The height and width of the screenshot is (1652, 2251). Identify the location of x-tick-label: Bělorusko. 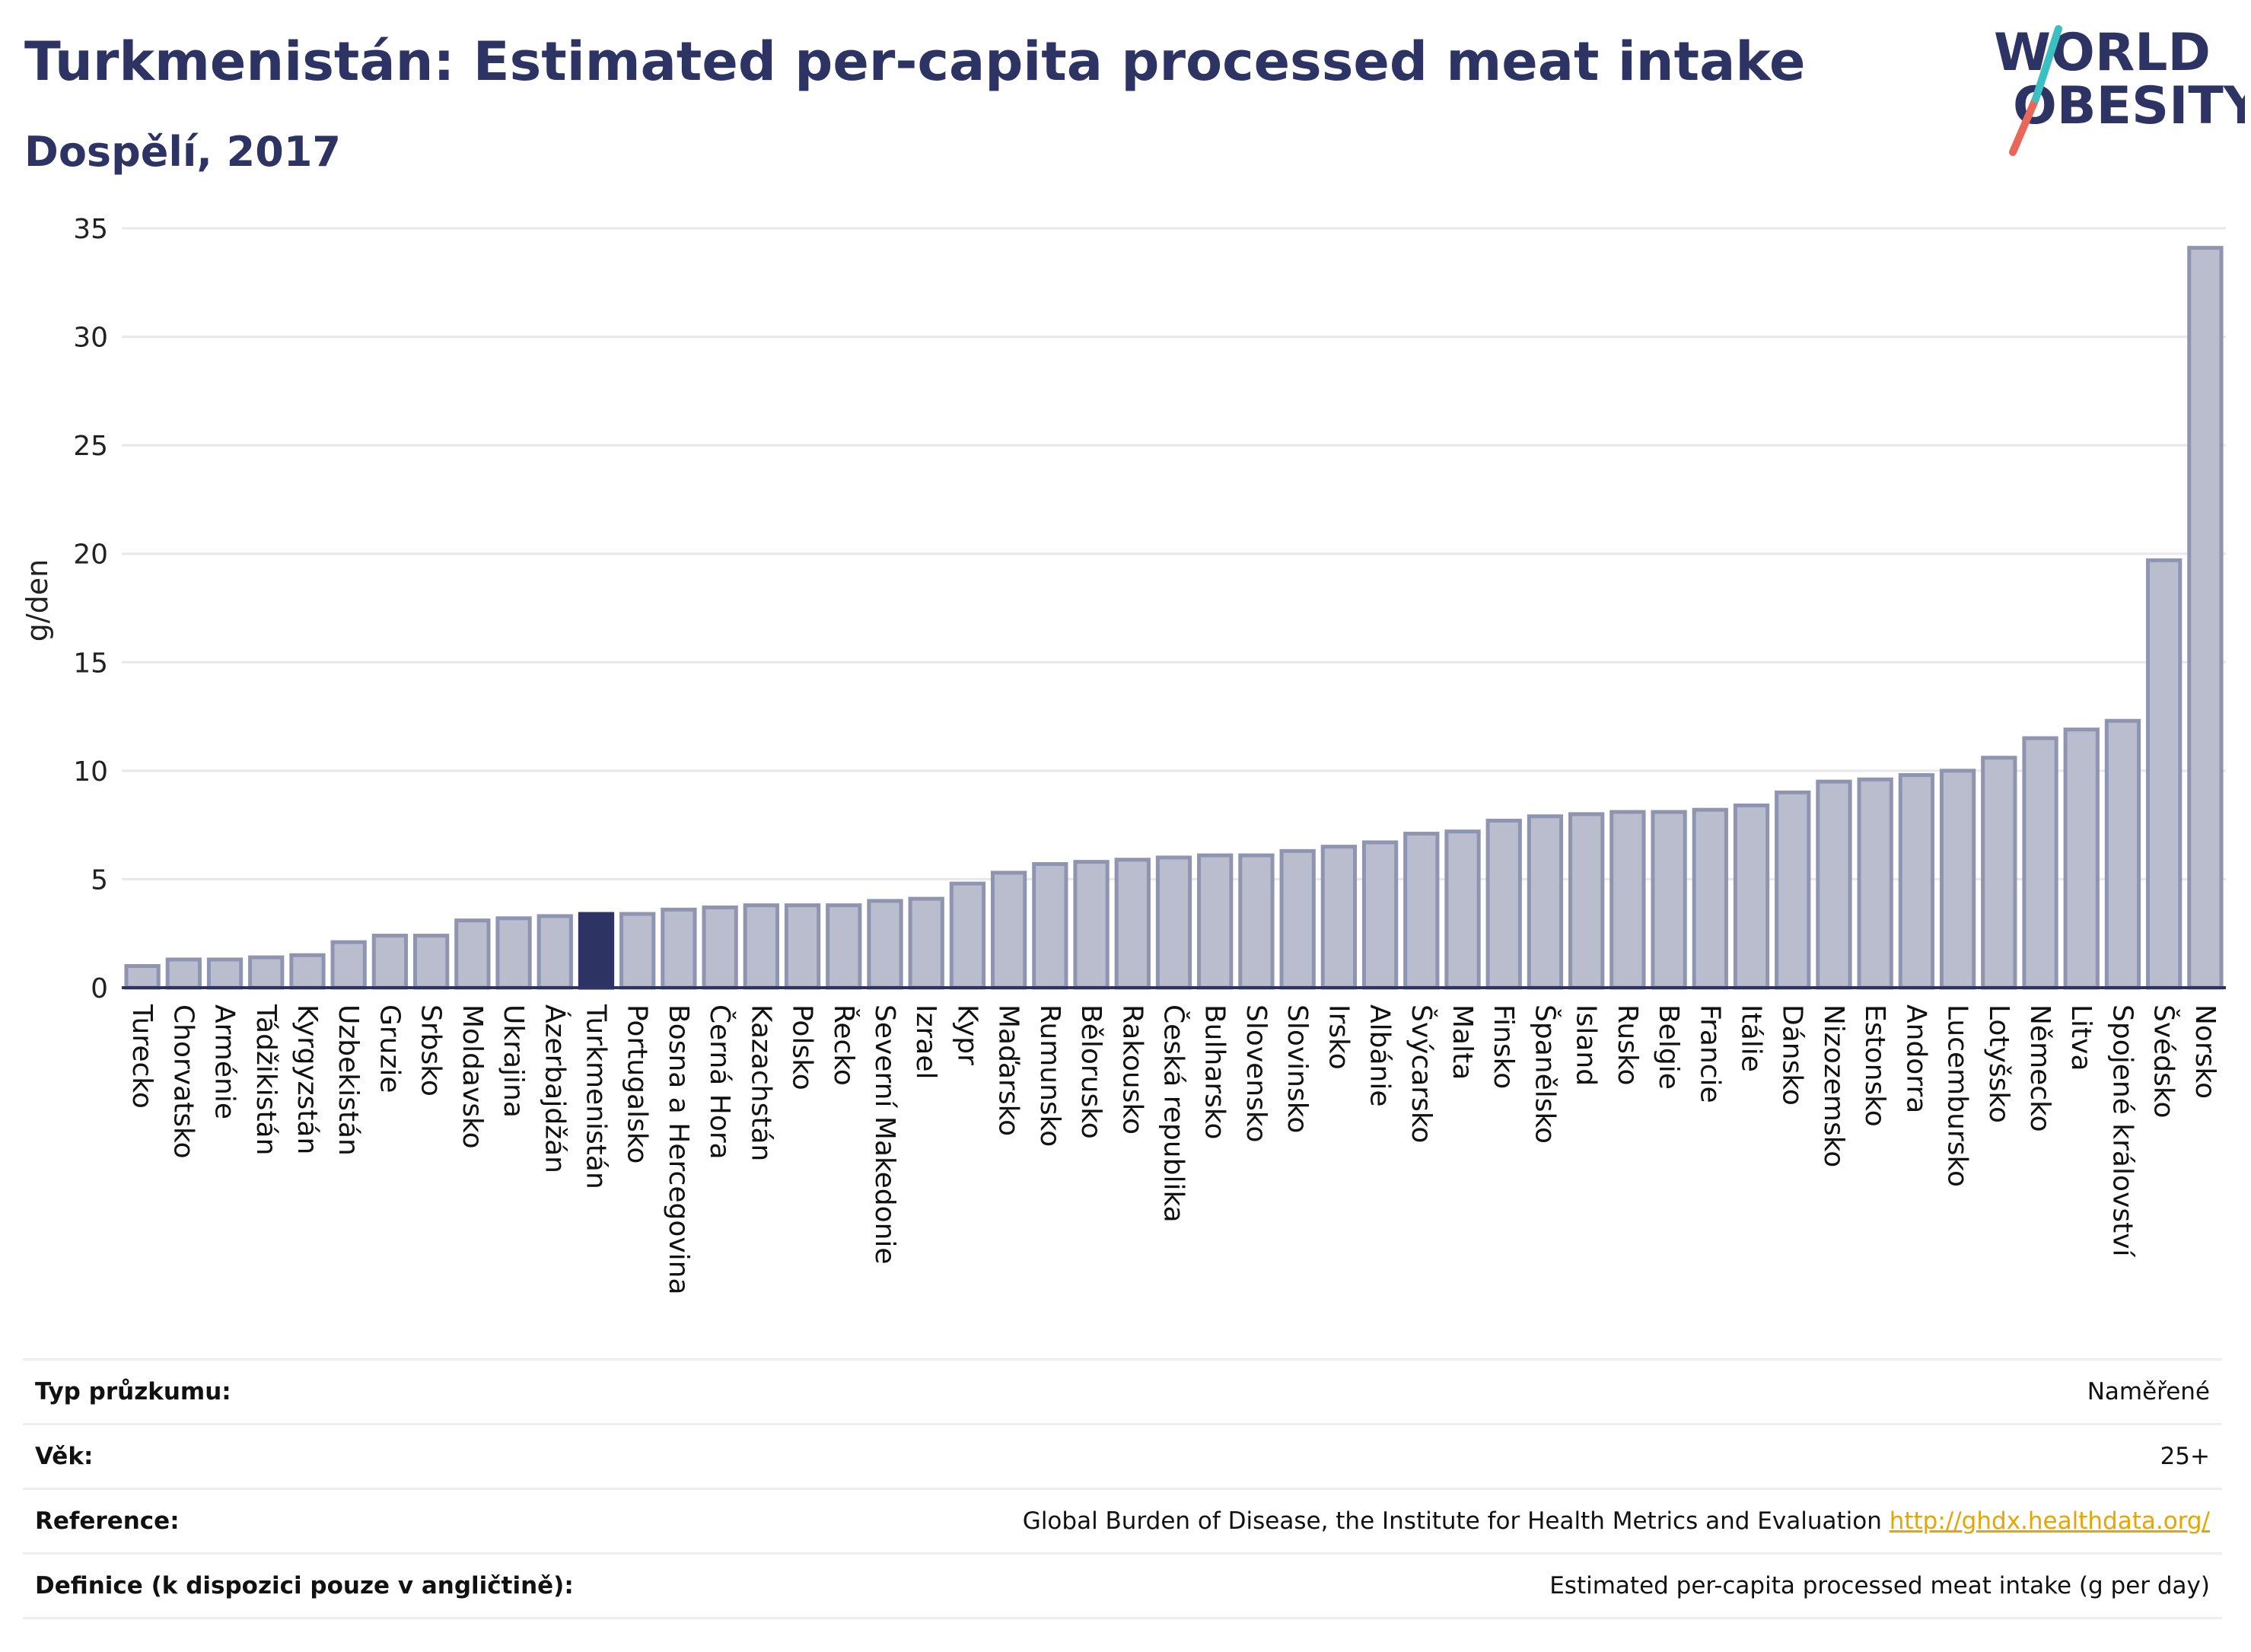
(1090, 1071).